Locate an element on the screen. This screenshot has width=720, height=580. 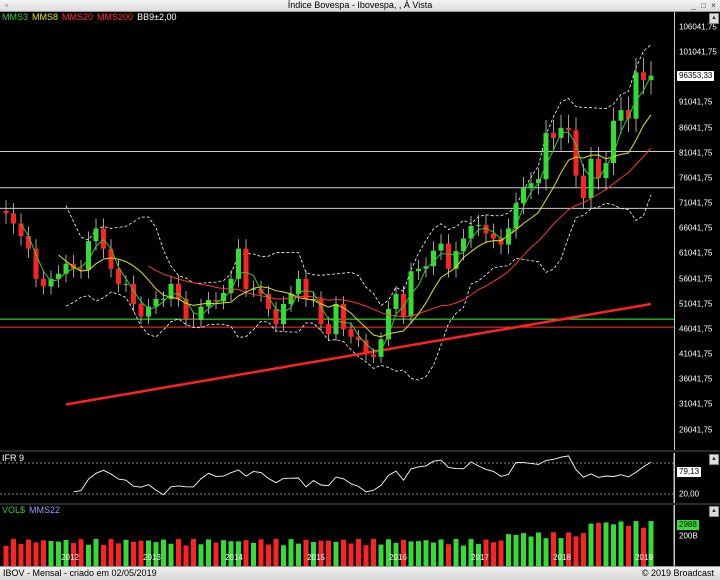
ifr-line is located at coordinates (362, 475).